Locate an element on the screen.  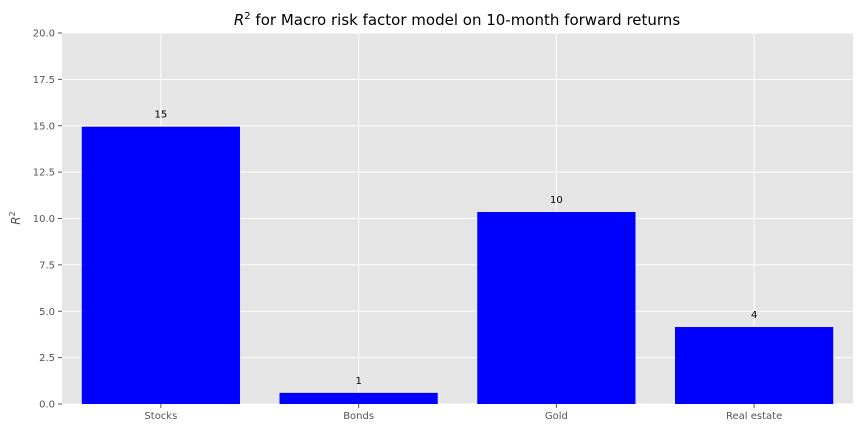
y-tick-label: 12.5 is located at coordinates (44, 173).